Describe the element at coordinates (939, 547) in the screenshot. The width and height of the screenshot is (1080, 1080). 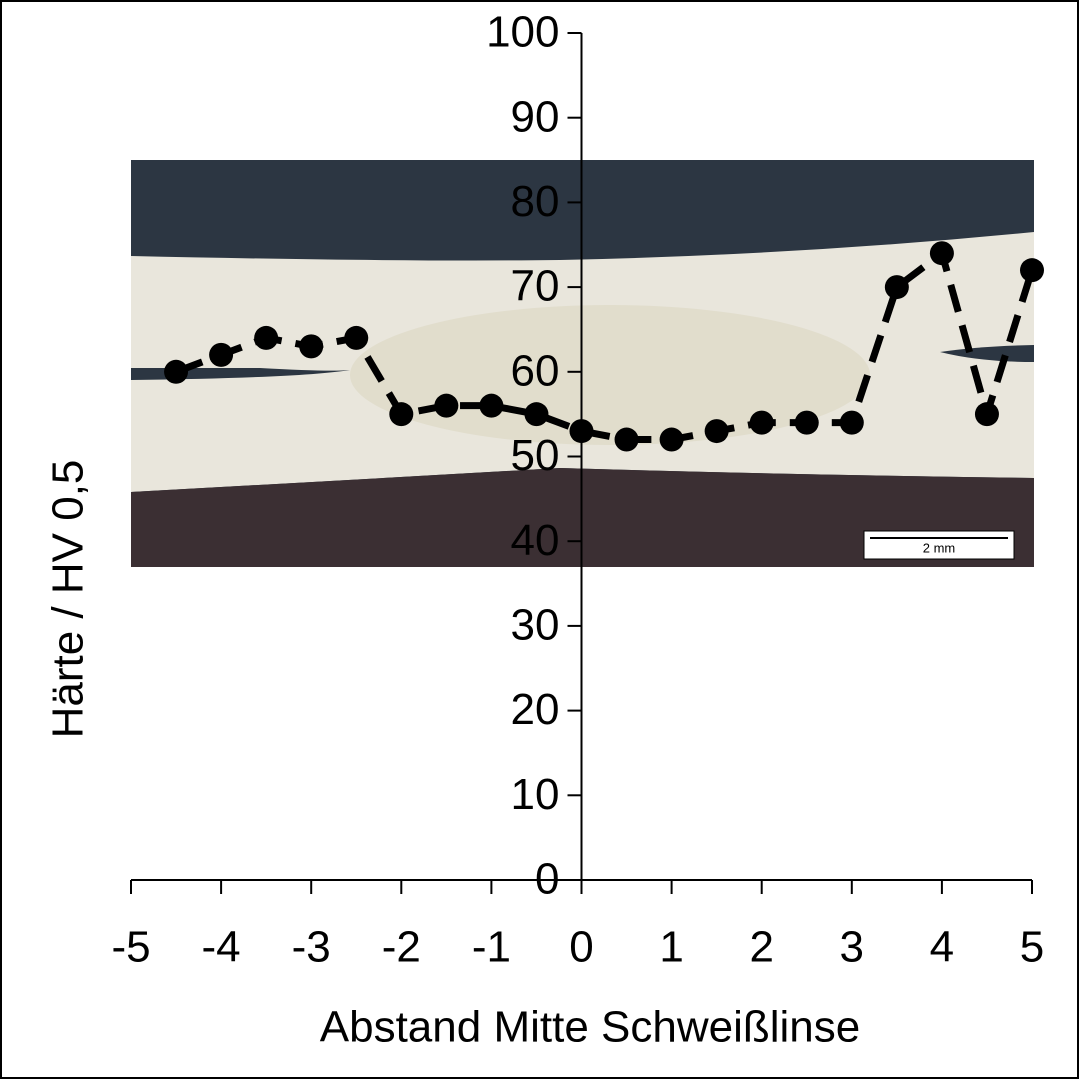
I see `scale-bar-label: 2 mm` at that location.